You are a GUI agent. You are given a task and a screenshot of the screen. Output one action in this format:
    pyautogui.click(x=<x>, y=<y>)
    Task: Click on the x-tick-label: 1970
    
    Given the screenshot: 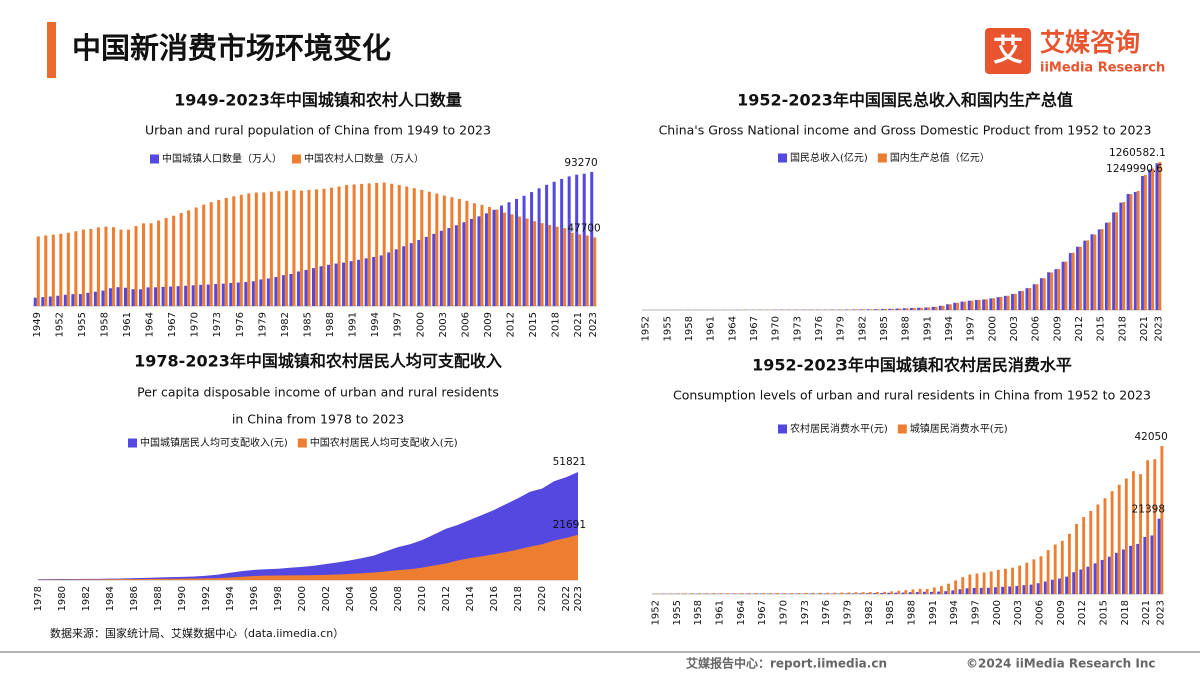 What is the action you would take?
    pyautogui.click(x=776, y=328)
    